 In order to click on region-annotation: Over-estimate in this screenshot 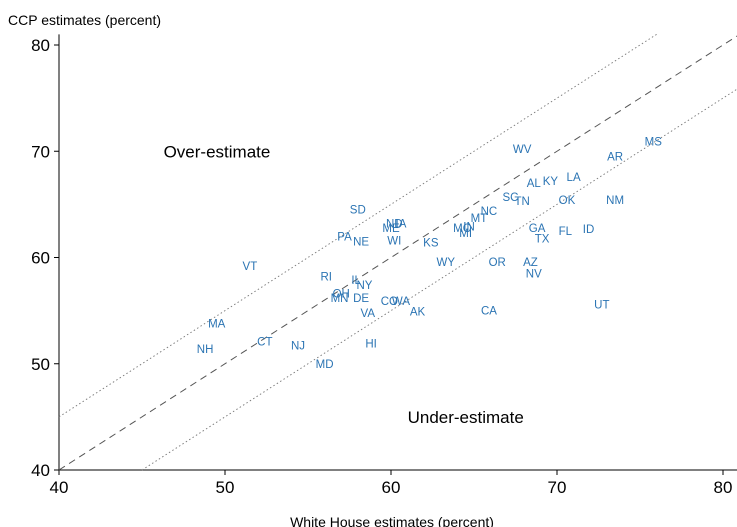, I will do `click(217, 151)`.